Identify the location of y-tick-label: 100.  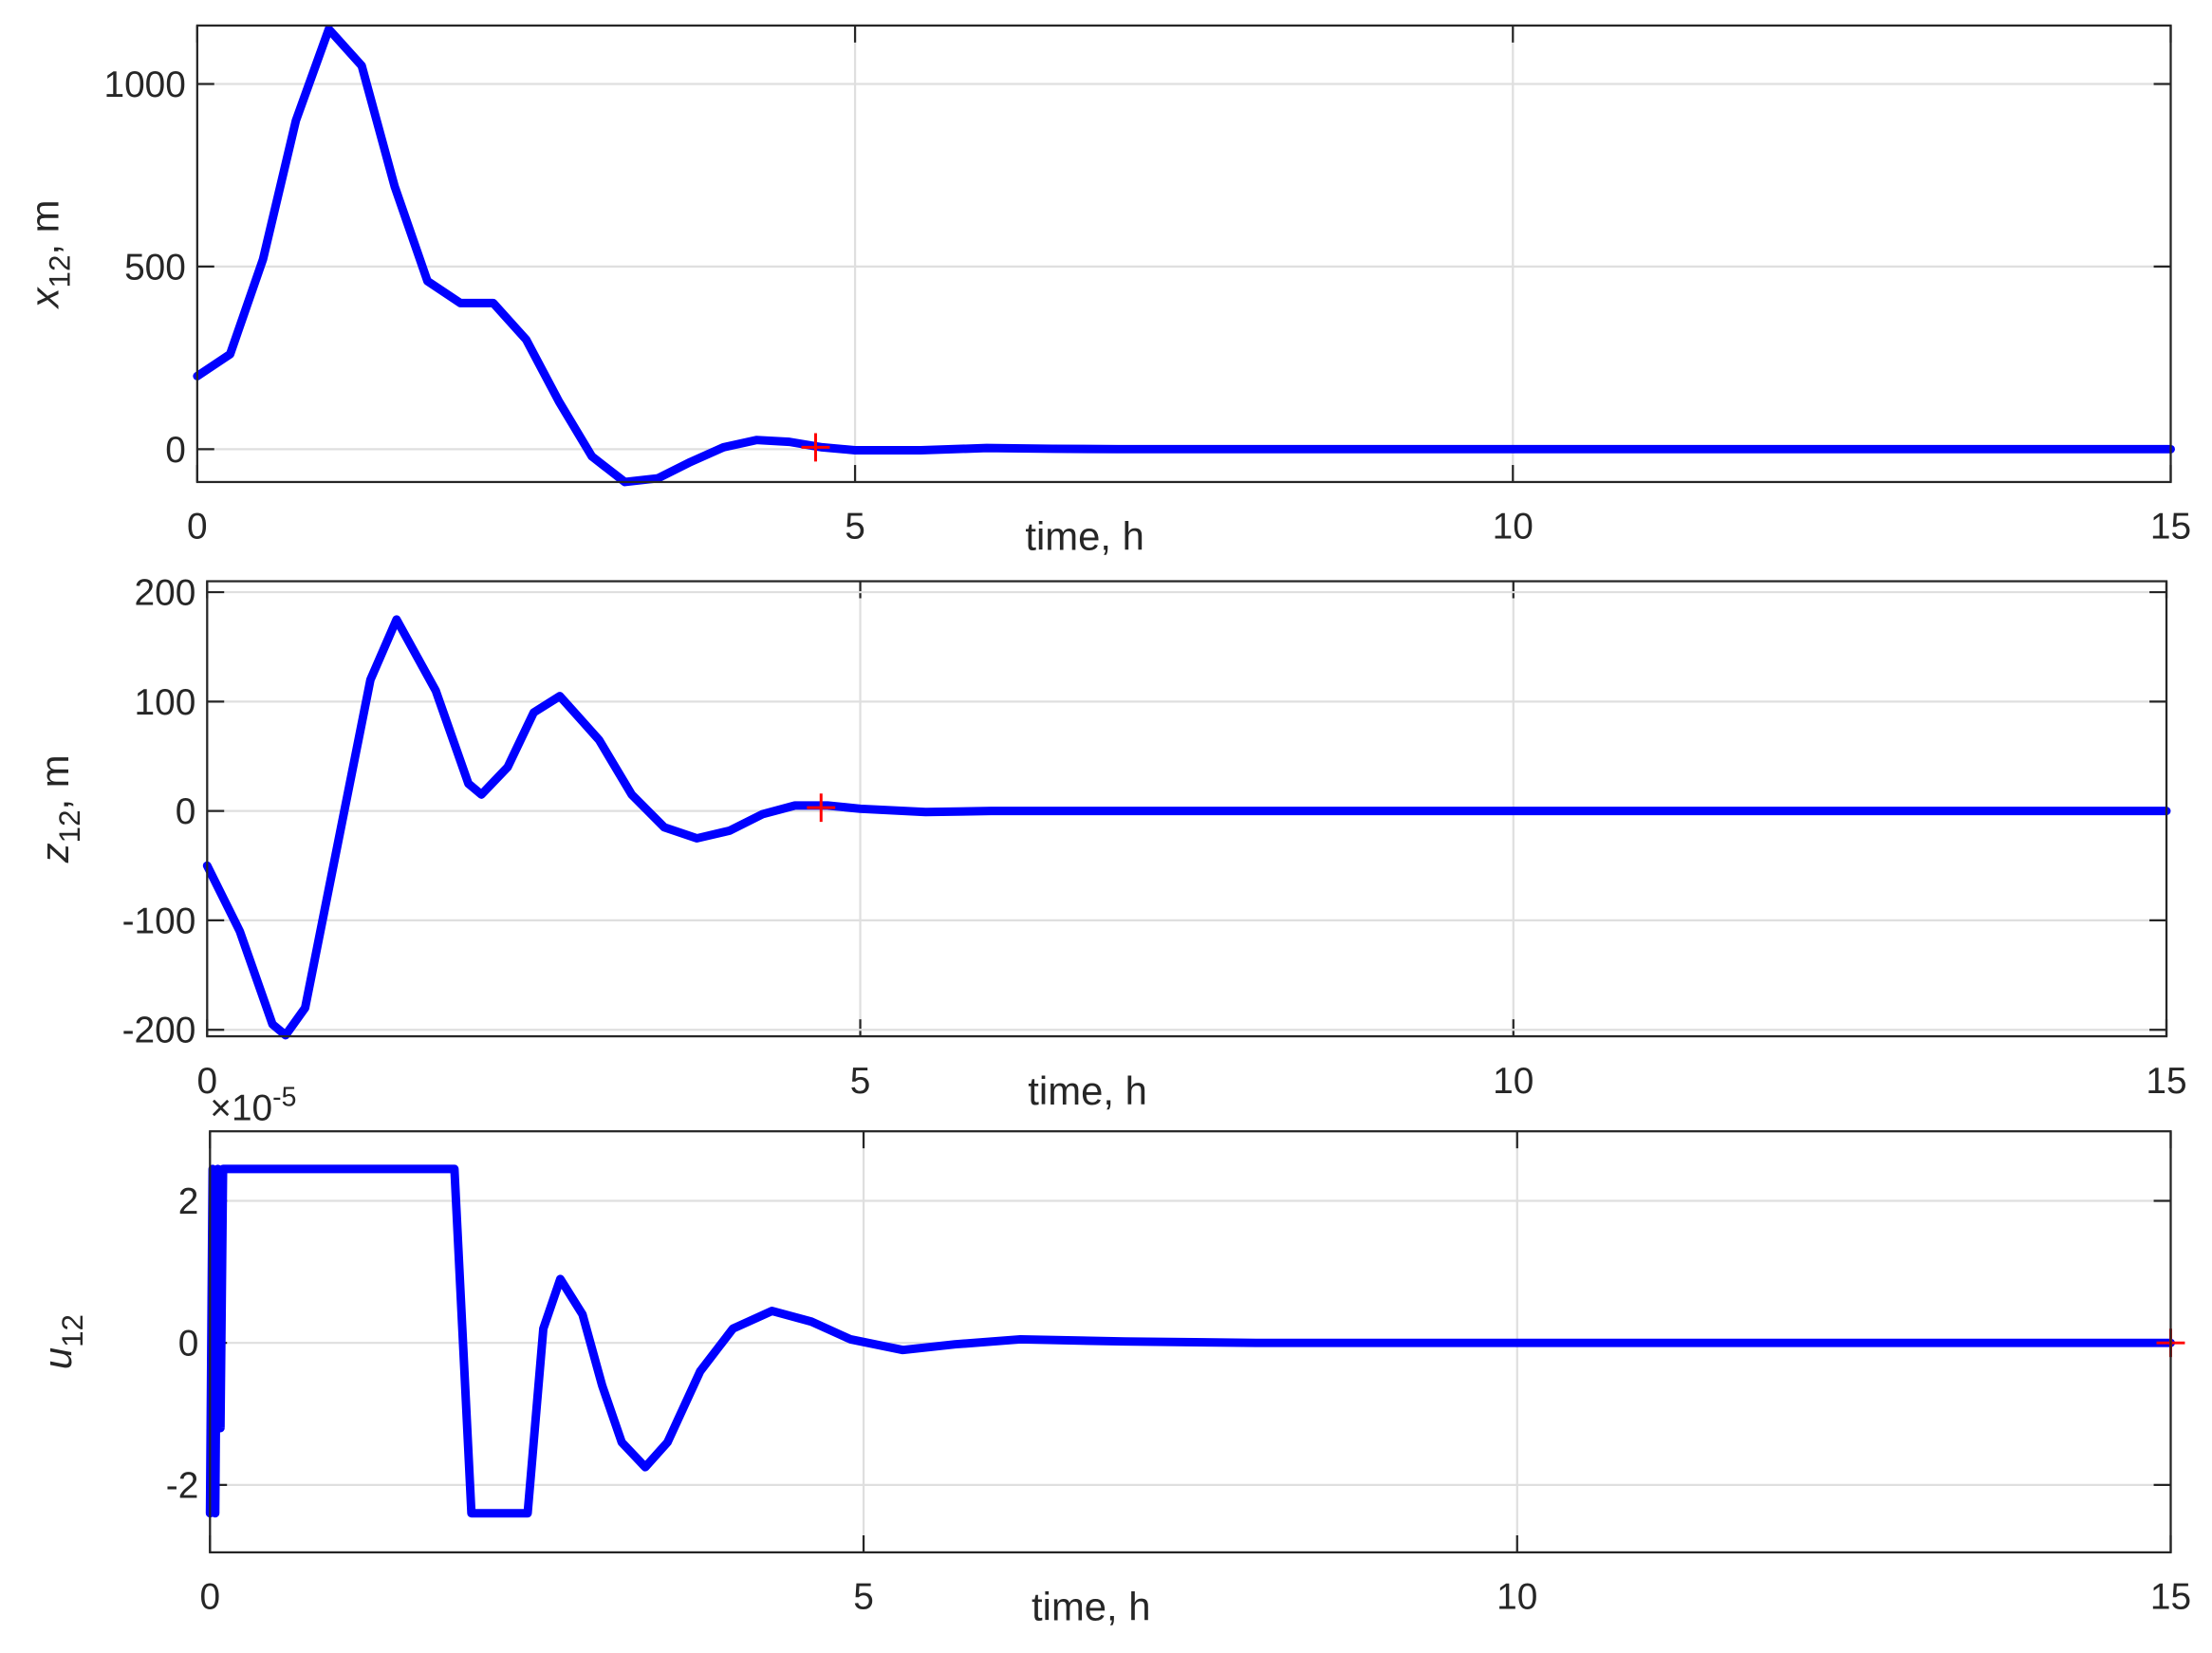
(165, 703).